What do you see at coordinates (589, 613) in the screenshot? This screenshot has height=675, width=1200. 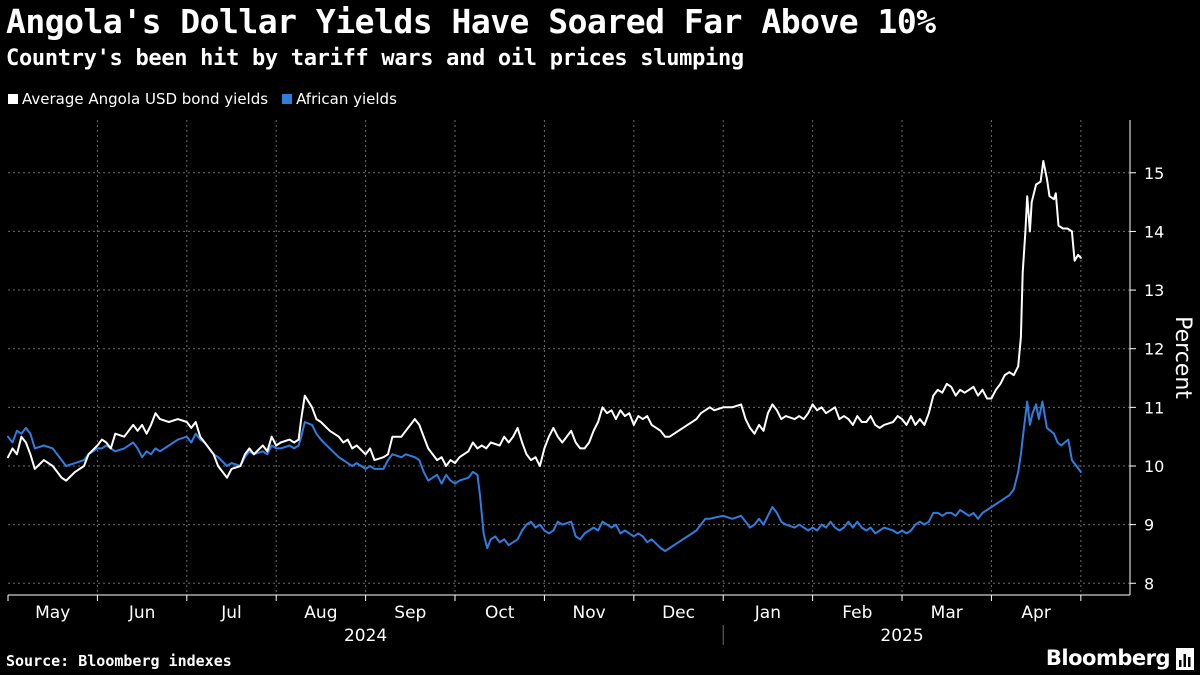 I see `x-month-label-nov: Nov` at bounding box center [589, 613].